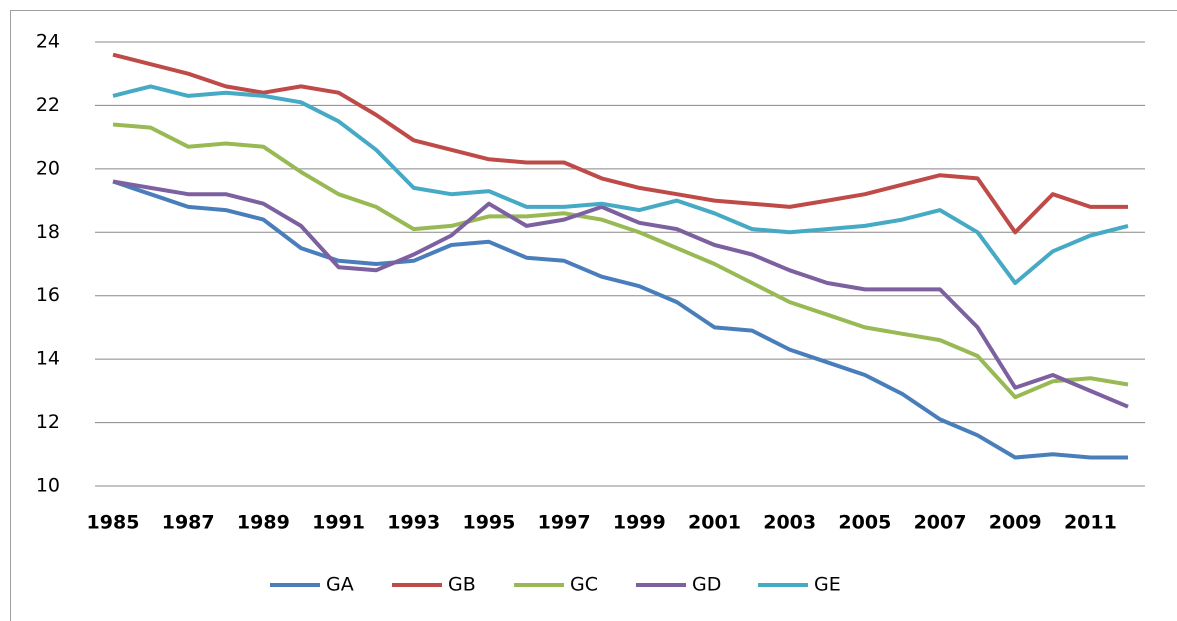  I want to click on x-tick-label: 1999, so click(639, 523).